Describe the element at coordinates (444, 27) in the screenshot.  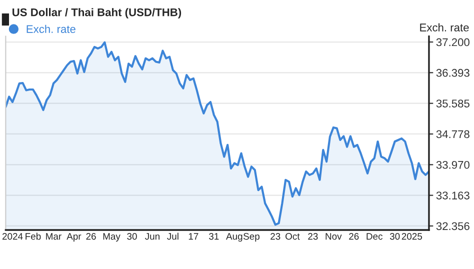
I see `y-axis-title: Exch. rate` at that location.